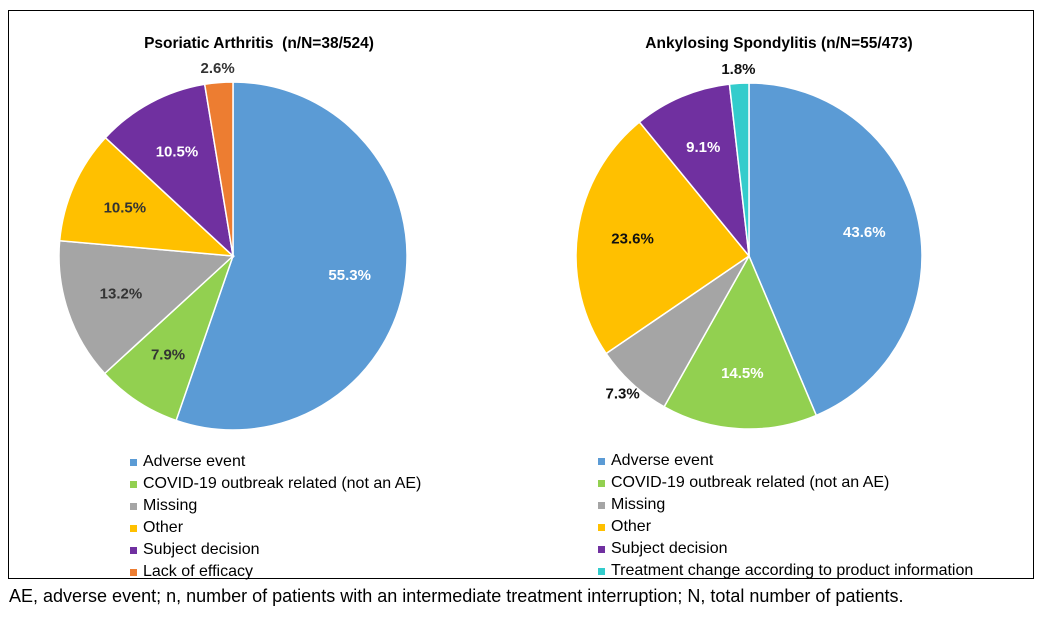 The image size is (1045, 635). I want to click on data-label-treatment-change-according-to-product-information: 1.8%, so click(738, 69).